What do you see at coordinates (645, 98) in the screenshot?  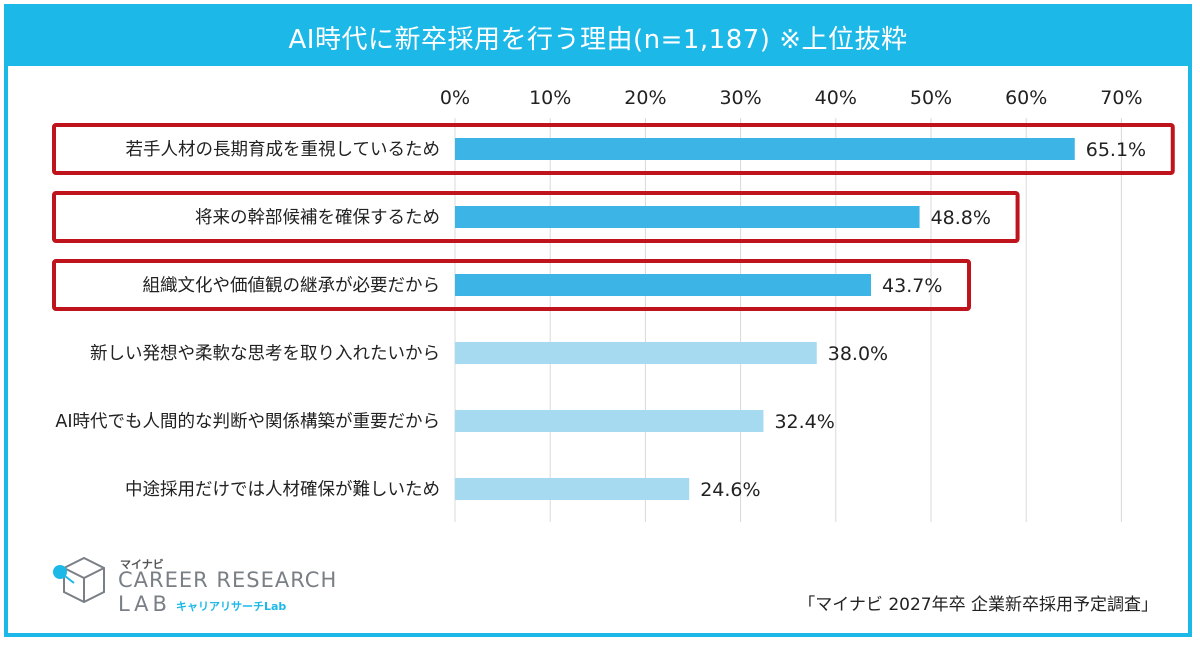 I see `x-tick-label: 20%` at bounding box center [645, 98].